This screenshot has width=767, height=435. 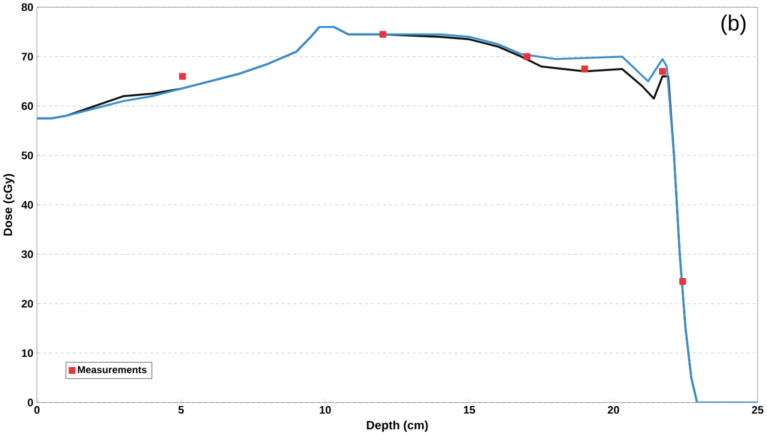 I want to click on y-tick-label: 30, so click(x=27, y=254).